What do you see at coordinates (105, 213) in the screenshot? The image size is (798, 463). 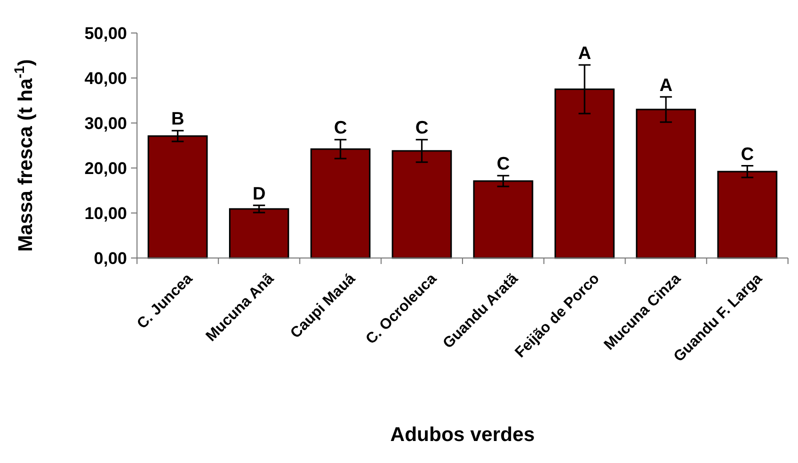 I see `y-tick-label: 10,00` at bounding box center [105, 213].